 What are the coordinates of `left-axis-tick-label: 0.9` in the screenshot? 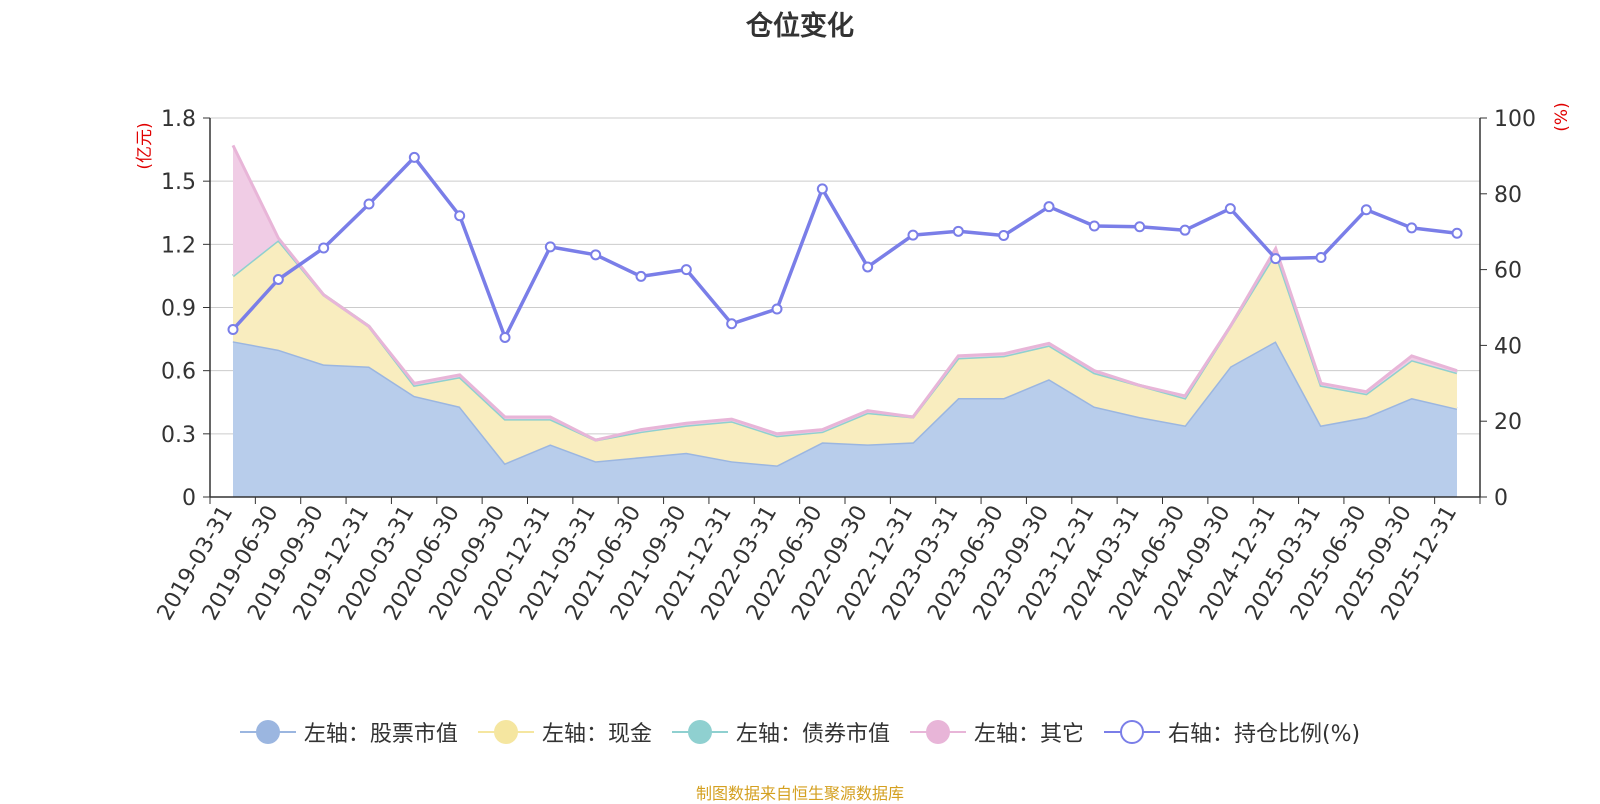 It's located at (178, 309).